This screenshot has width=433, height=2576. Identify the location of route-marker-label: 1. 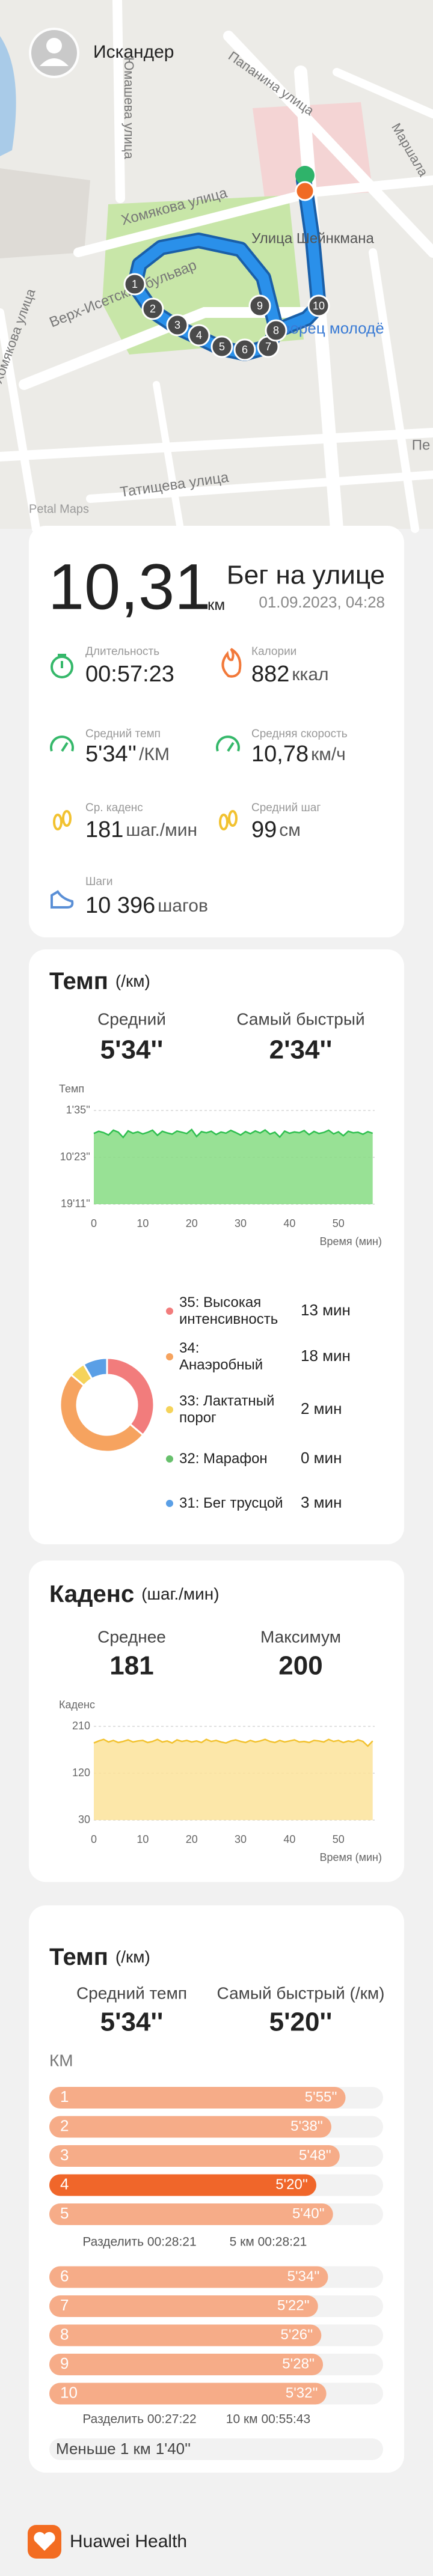
(135, 284).